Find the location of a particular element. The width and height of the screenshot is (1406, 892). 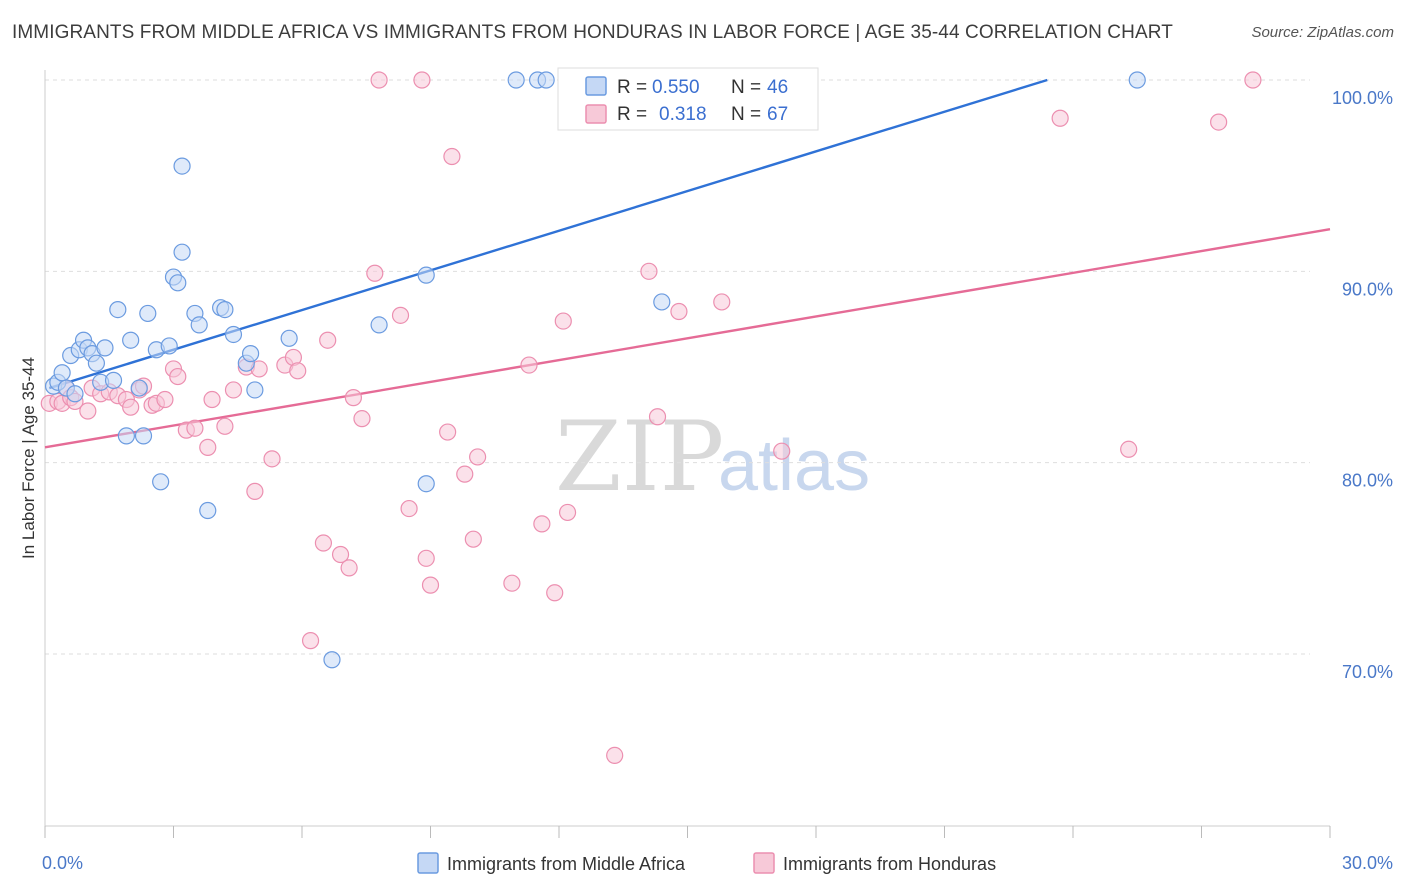

y-tick-label: 70.0% is located at coordinates (1367, 672).